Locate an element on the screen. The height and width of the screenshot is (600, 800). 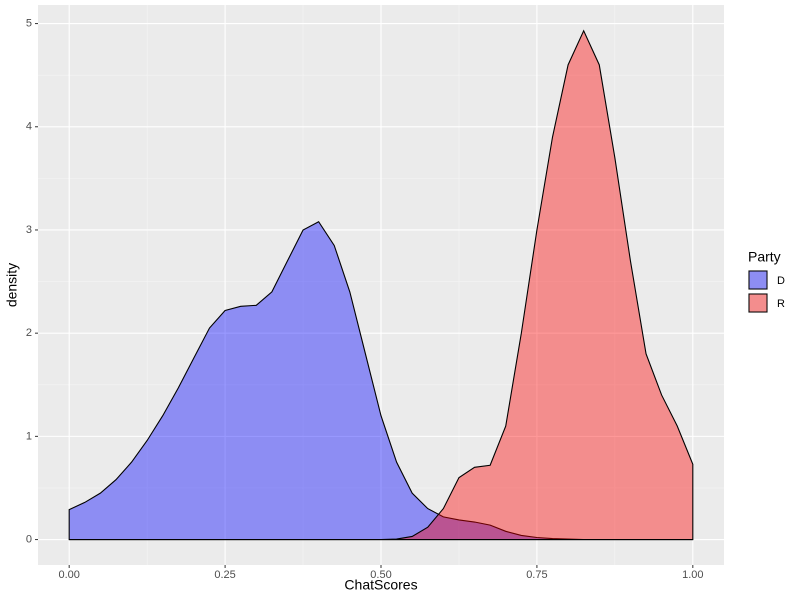
y-tick-label: 2 is located at coordinates (29, 333).